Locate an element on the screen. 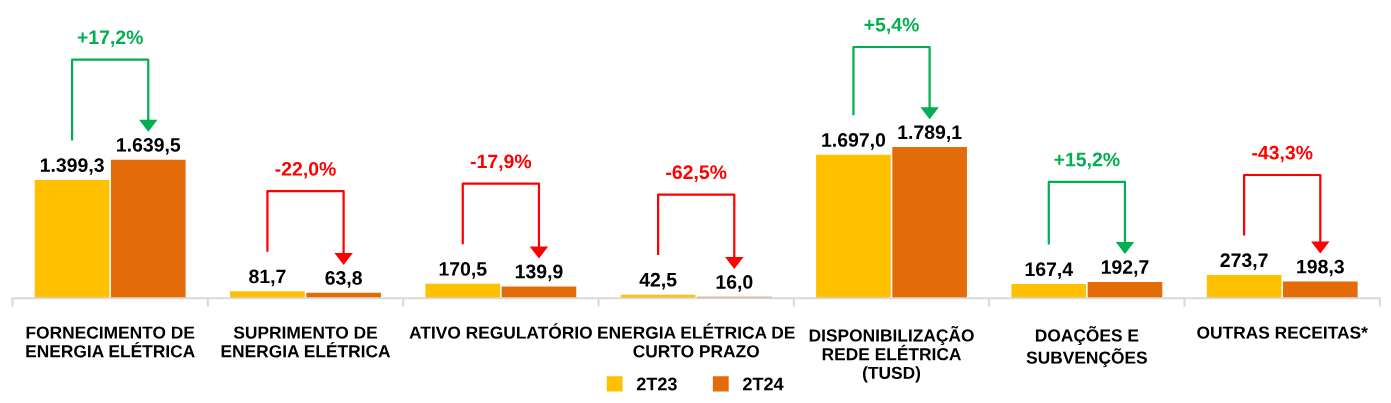 This screenshot has width=1391, height=403. annotation: -17,9% is located at coordinates (501, 163).